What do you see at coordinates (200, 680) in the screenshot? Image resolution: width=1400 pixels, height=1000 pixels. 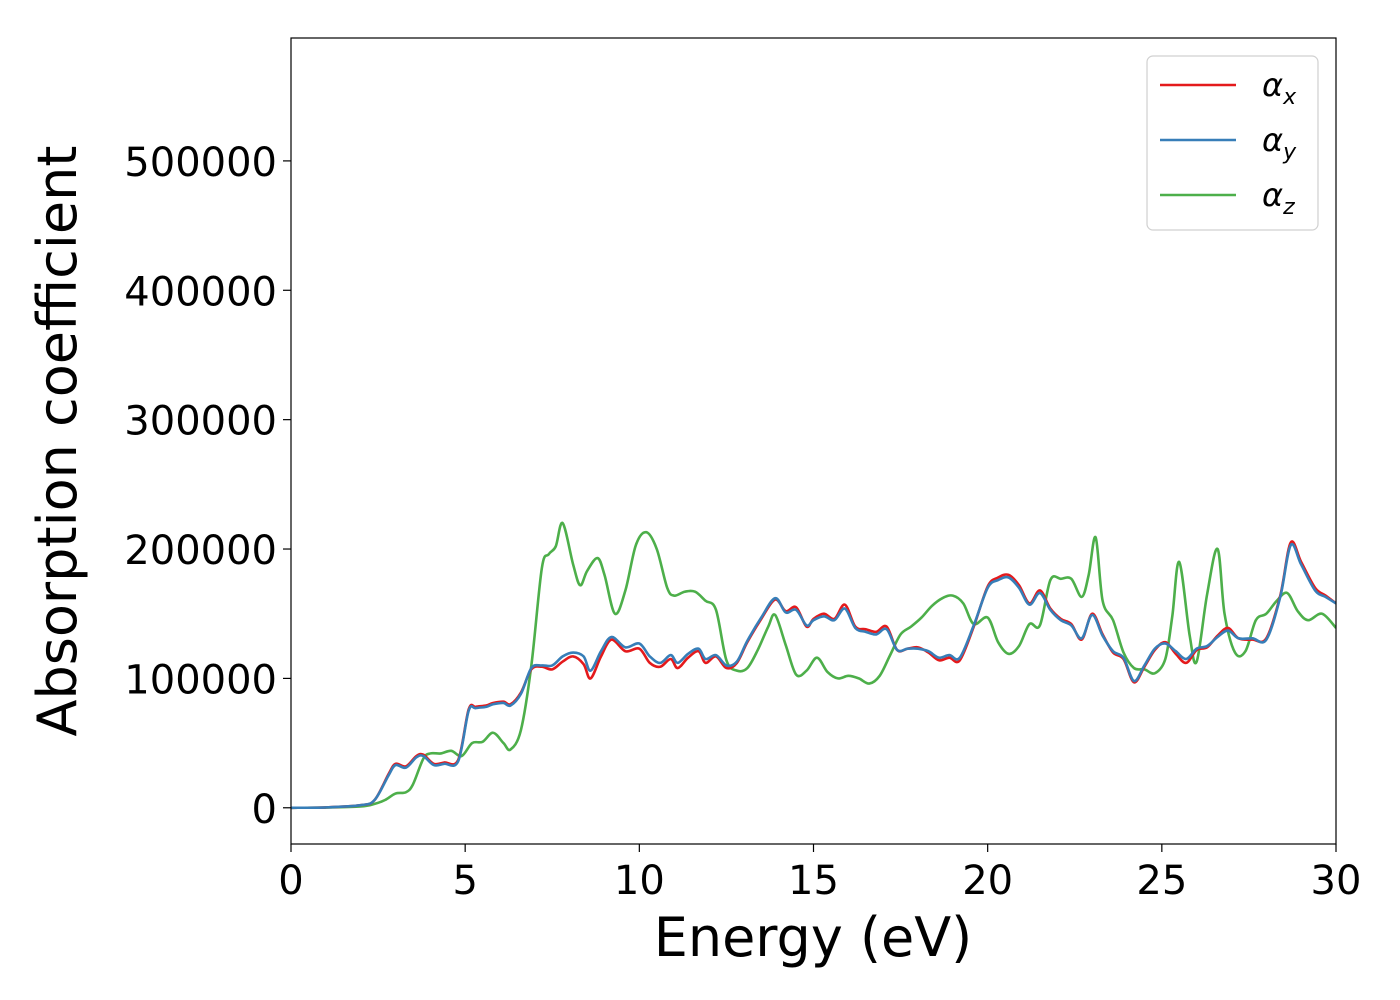 I see `y-tick-label: 100000` at bounding box center [200, 680].